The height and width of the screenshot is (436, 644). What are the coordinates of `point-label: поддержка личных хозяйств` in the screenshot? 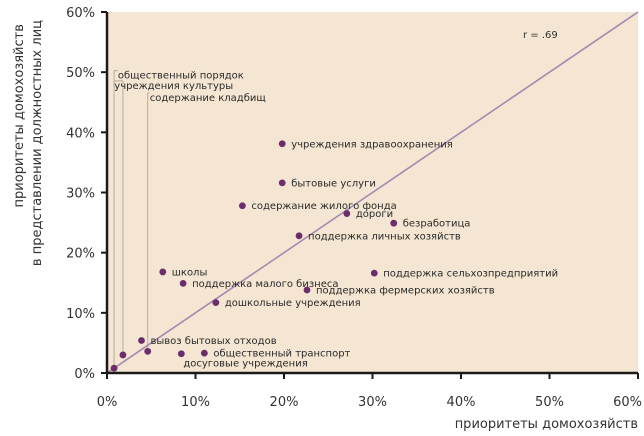 It's located at (384, 236).